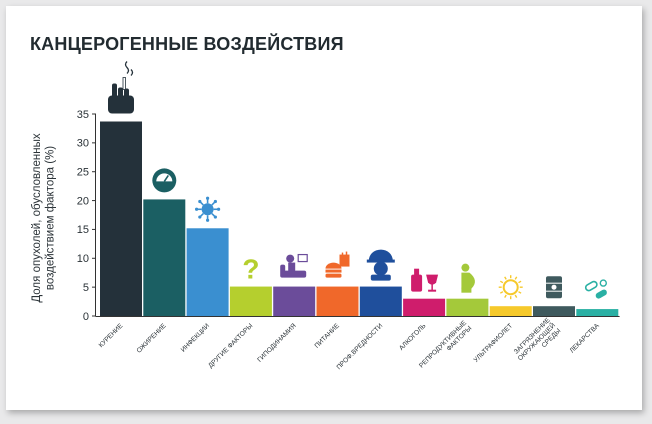 The width and height of the screenshot is (652, 424). What do you see at coordinates (86, 317) in the screenshot?
I see `y-tick-label: 0` at bounding box center [86, 317].